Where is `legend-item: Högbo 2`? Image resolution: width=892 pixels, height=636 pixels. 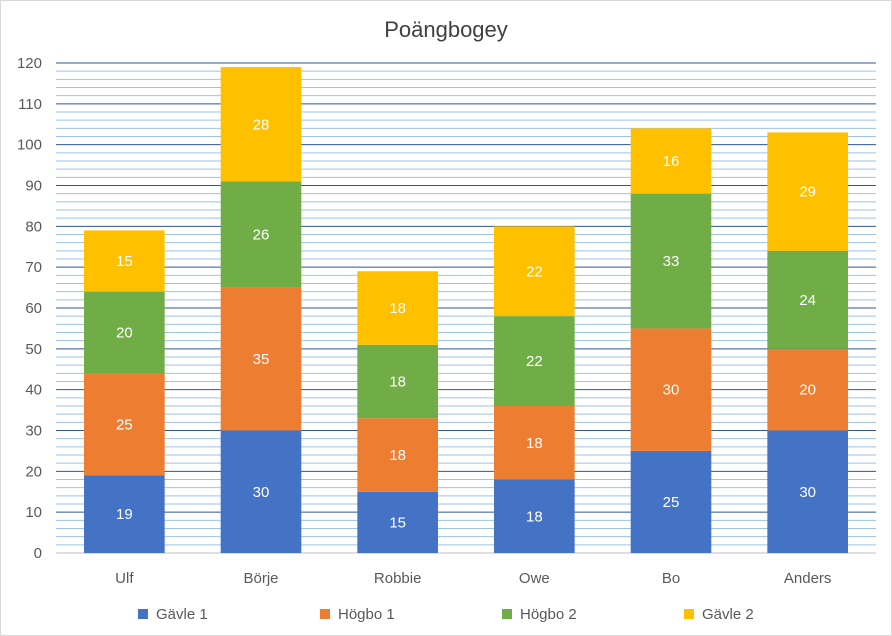 legend-item: Högbo 2 is located at coordinates (539, 614).